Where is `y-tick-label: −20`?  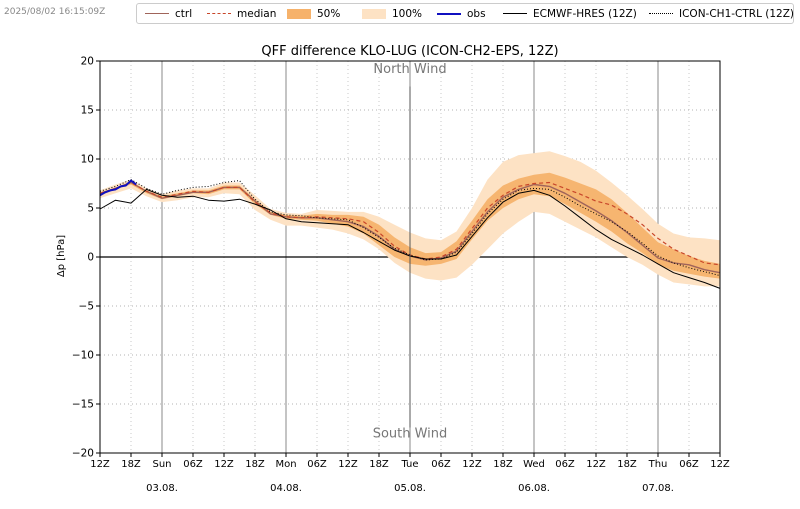 y-tick-label: −20 is located at coordinates (83, 454).